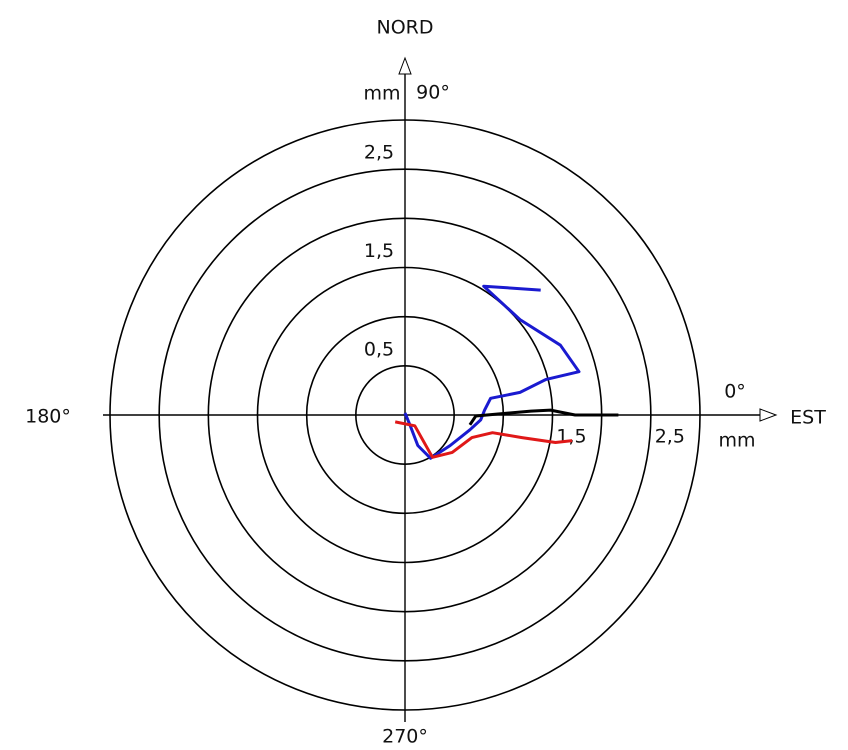  Describe the element at coordinates (379, 153) in the screenshot. I see `r-tick-label: 2,5` at that location.